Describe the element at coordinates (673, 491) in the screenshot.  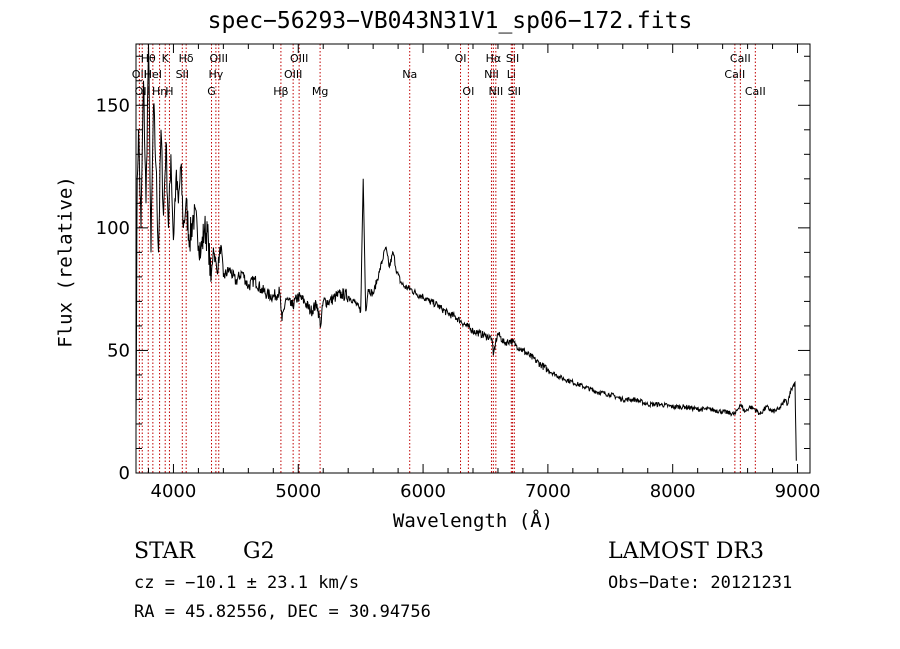
I see `x-tick-label: 8000` at that location.